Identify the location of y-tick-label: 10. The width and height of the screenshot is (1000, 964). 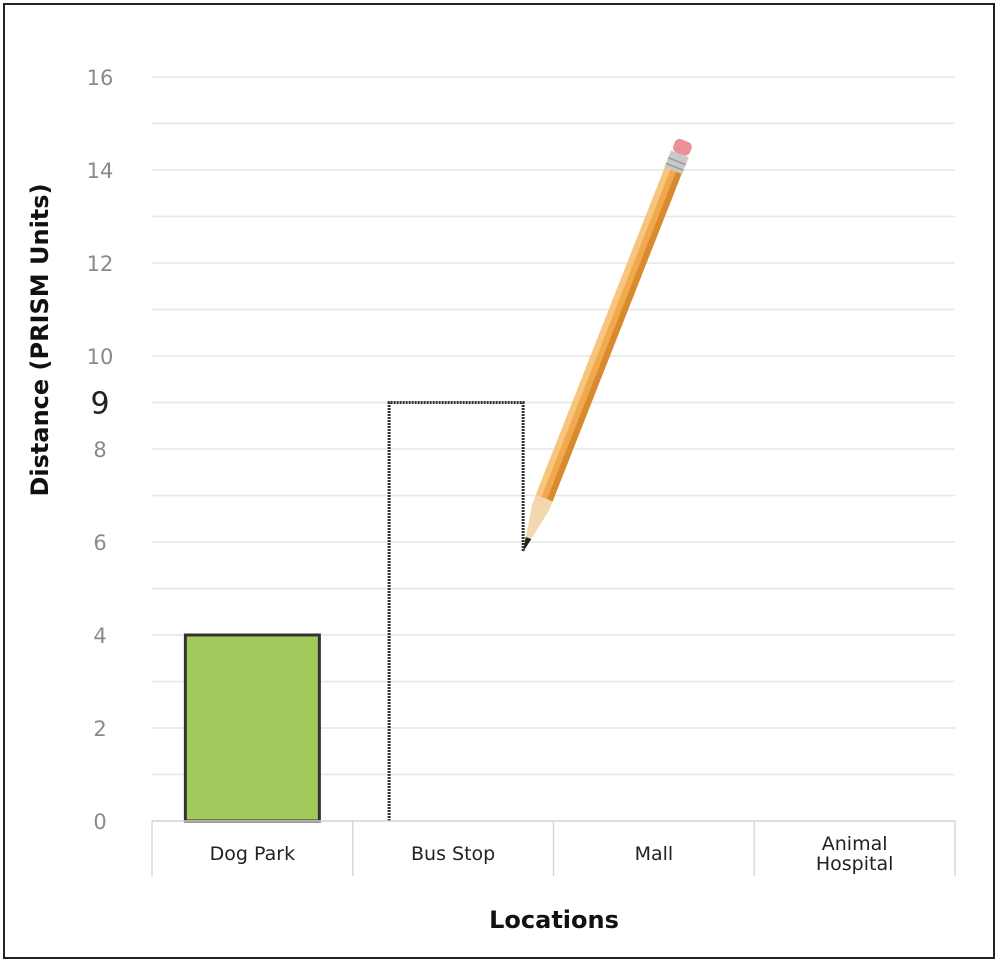
(100, 357).